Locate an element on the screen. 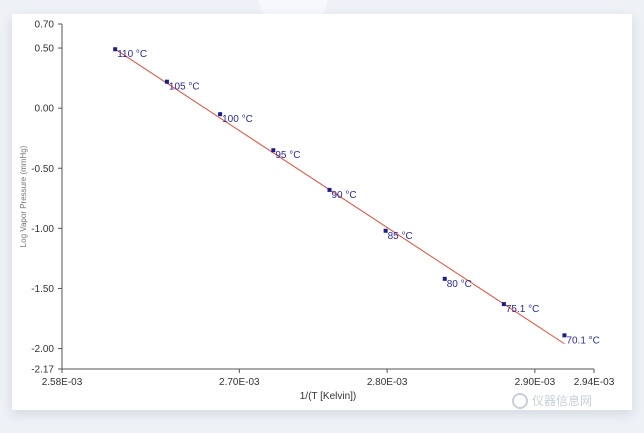 This screenshot has height=433, width=644. data-point-label: 110 °C is located at coordinates (132, 54).